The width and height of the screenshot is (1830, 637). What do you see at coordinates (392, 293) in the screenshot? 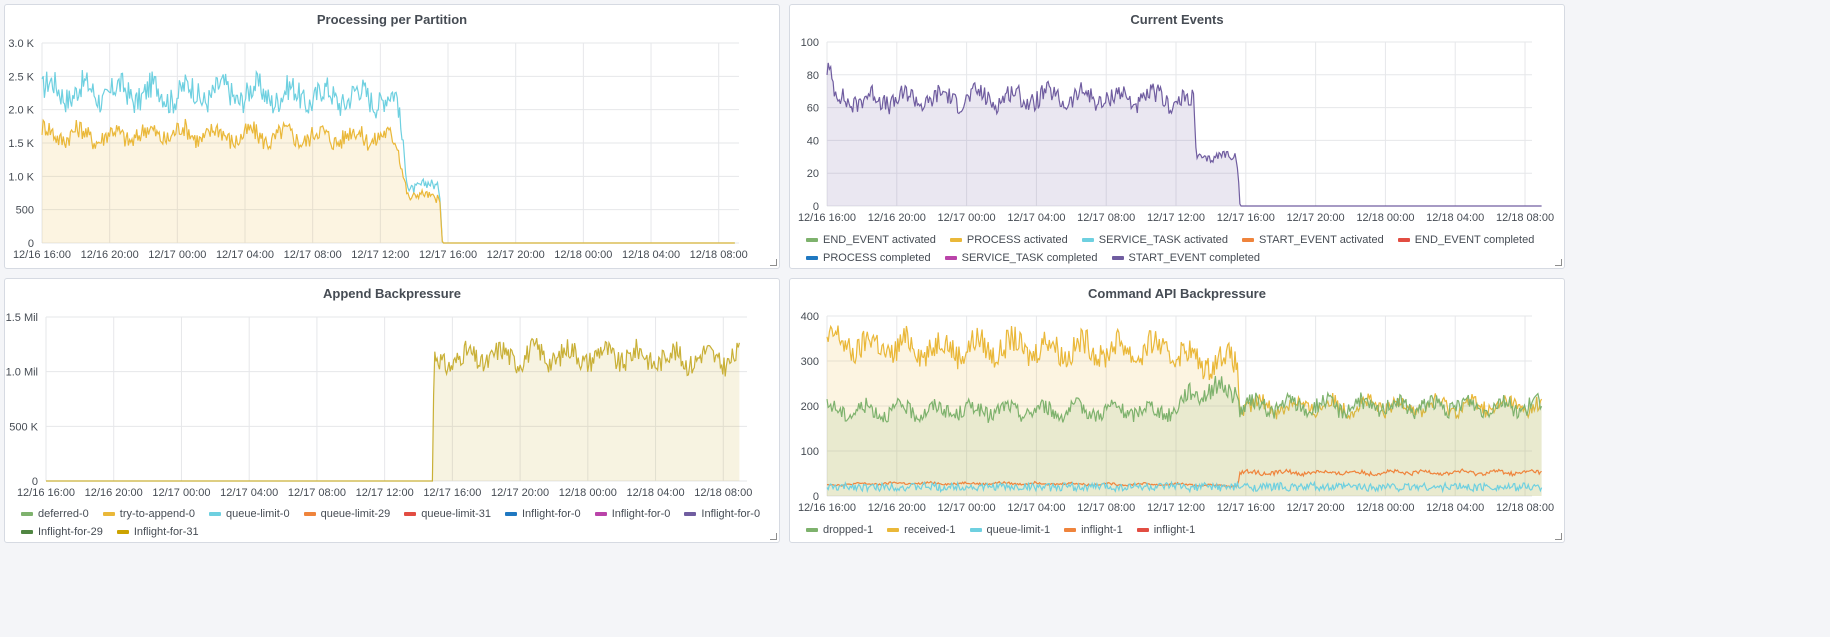
I see `panel-title: Append Backpressure` at bounding box center [392, 293].